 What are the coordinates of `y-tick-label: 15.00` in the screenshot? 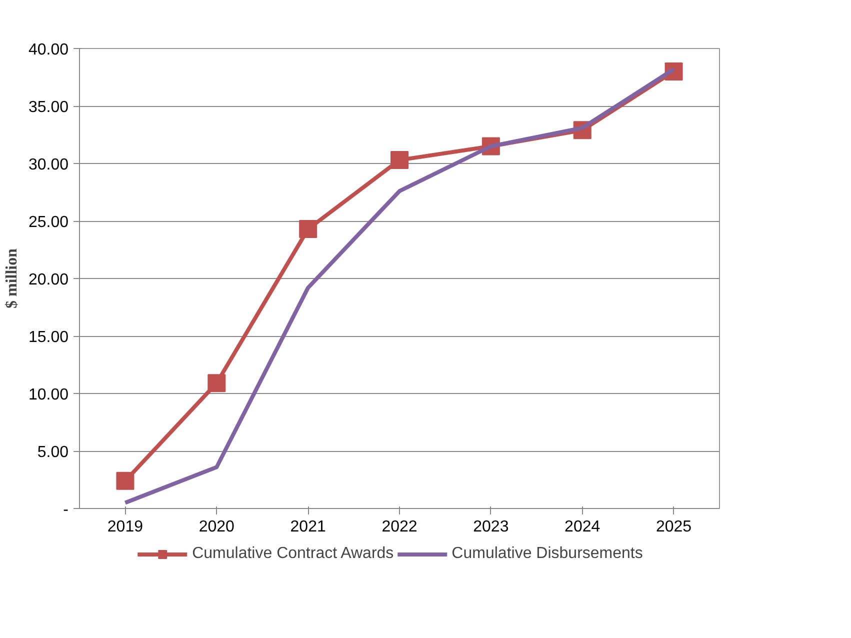 It's located at (48, 337).